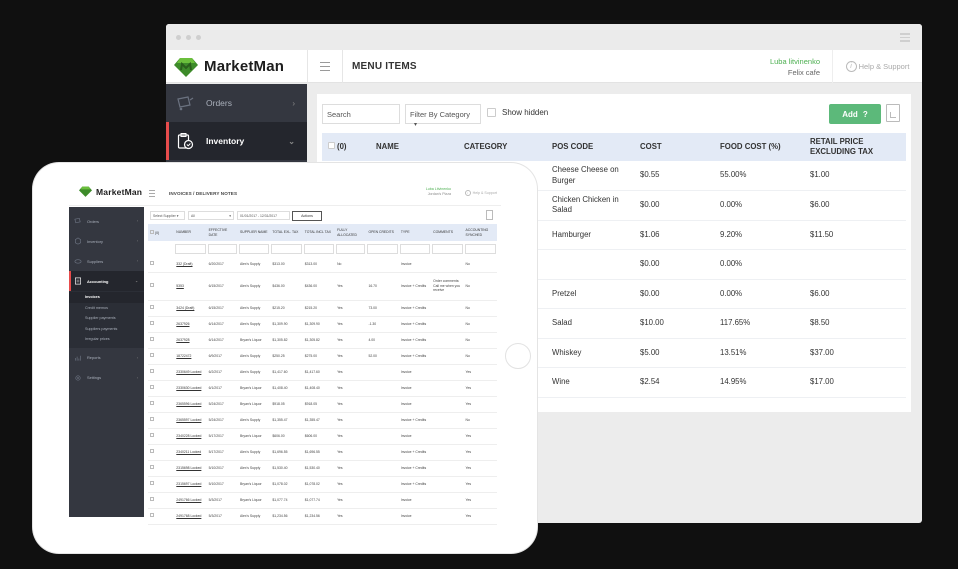 This screenshot has height=569, width=958. Describe the element at coordinates (222, 248) in the screenshot. I see `filter-date-input` at that location.